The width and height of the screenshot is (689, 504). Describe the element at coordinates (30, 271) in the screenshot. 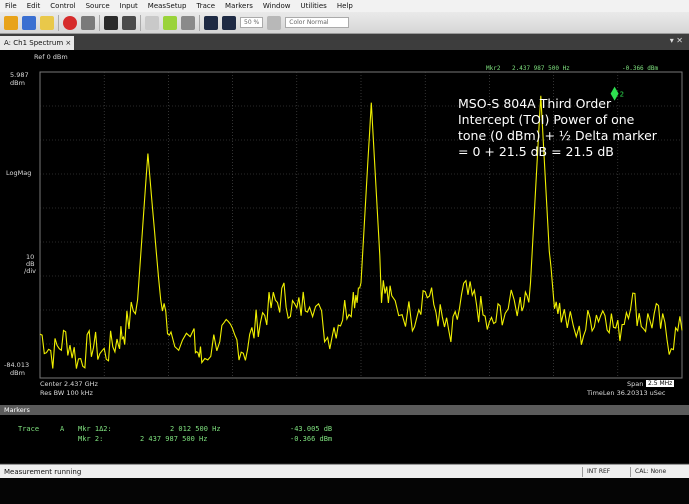

I see `scale-unit-div: /div` at that location.